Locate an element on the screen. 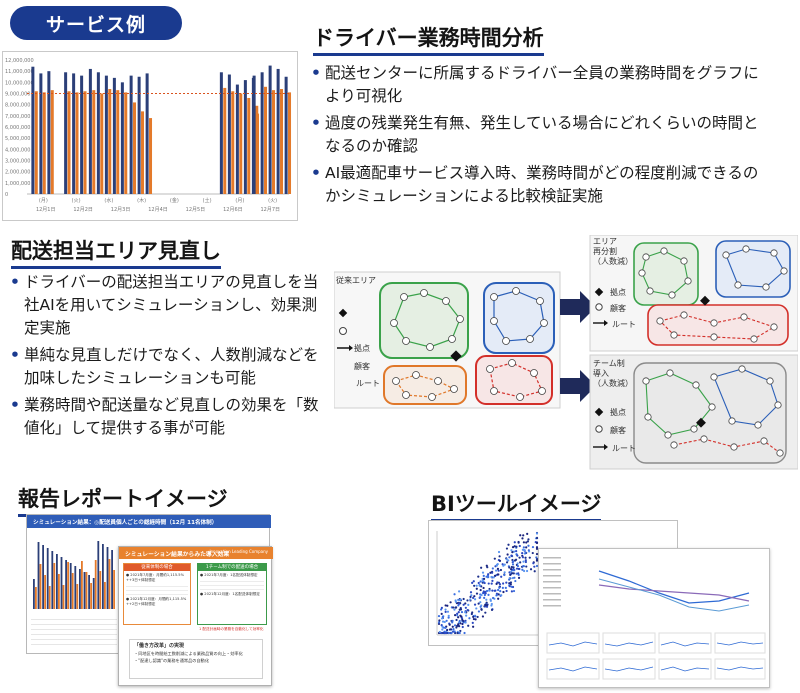 The width and height of the screenshot is (800, 693). report-front-title: シミュレーション結果からみた導入効果 is located at coordinates (196, 553).